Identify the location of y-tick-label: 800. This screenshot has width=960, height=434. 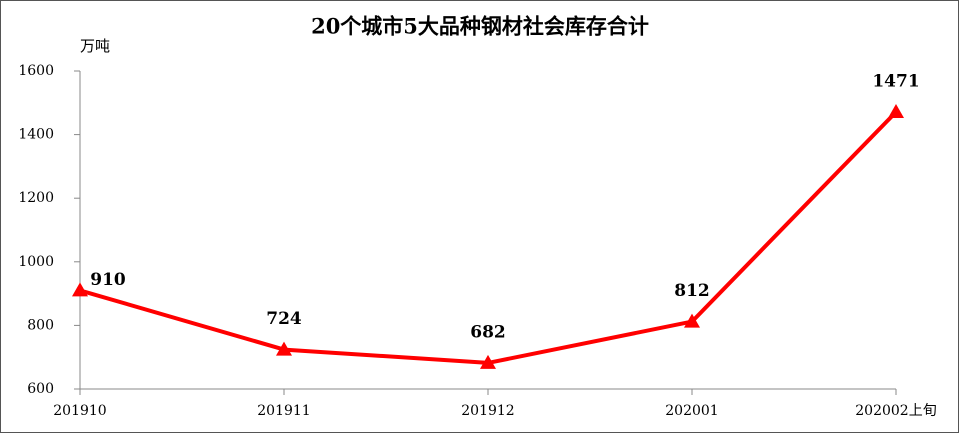
(40, 325).